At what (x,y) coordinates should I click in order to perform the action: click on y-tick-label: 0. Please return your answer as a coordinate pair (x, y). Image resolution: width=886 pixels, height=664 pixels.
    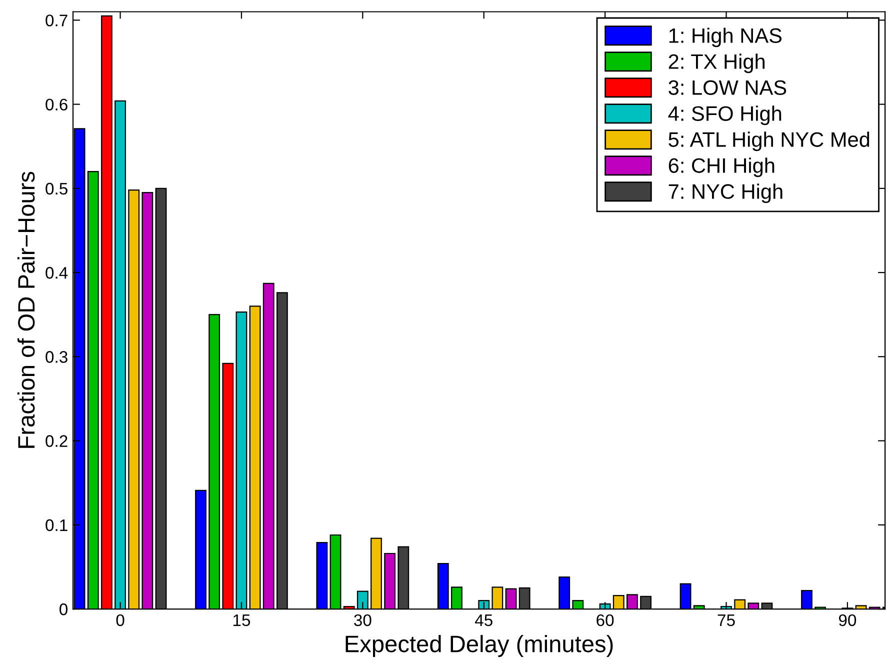
    Looking at the image, I should click on (64, 609).